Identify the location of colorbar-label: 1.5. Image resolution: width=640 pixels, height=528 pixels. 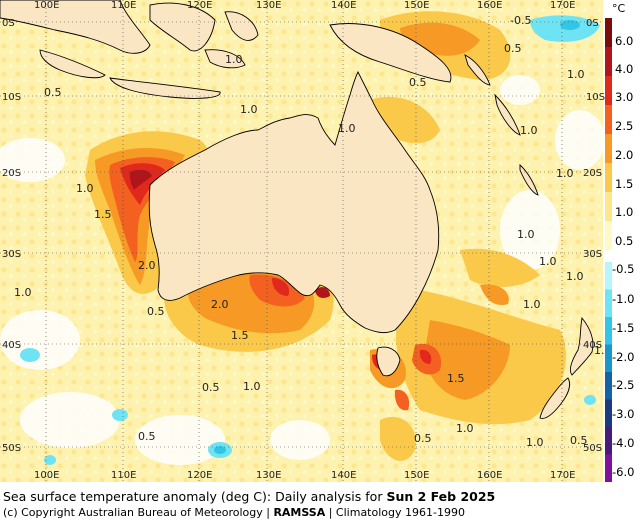
(624, 184).